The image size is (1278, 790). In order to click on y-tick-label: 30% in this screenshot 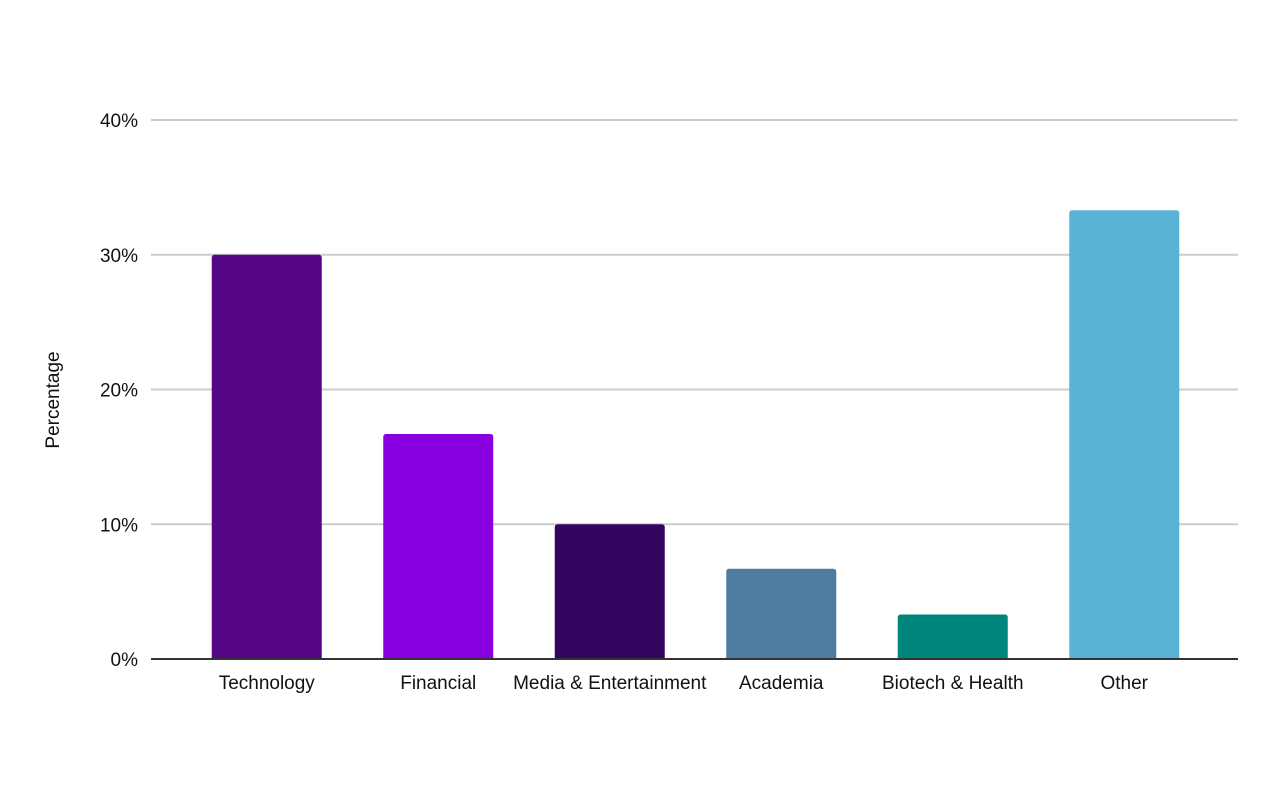, I will do `click(119, 256)`.